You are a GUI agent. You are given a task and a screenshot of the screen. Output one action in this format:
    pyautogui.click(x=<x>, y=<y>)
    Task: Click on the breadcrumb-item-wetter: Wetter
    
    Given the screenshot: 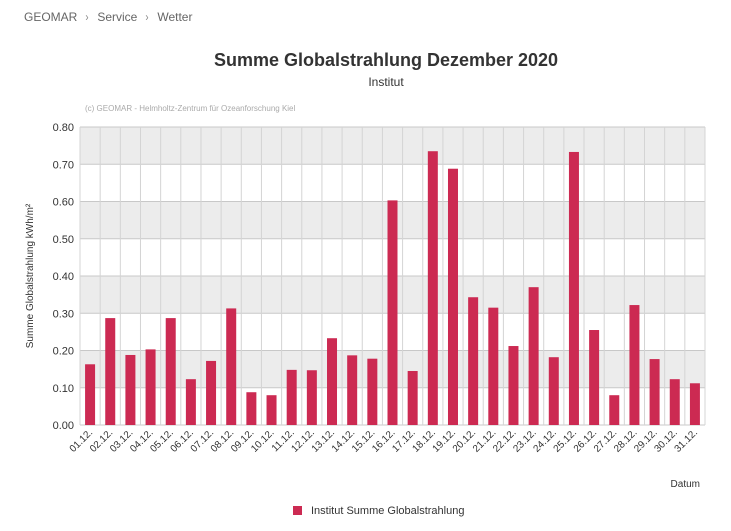 What is the action you would take?
    pyautogui.click(x=175, y=17)
    